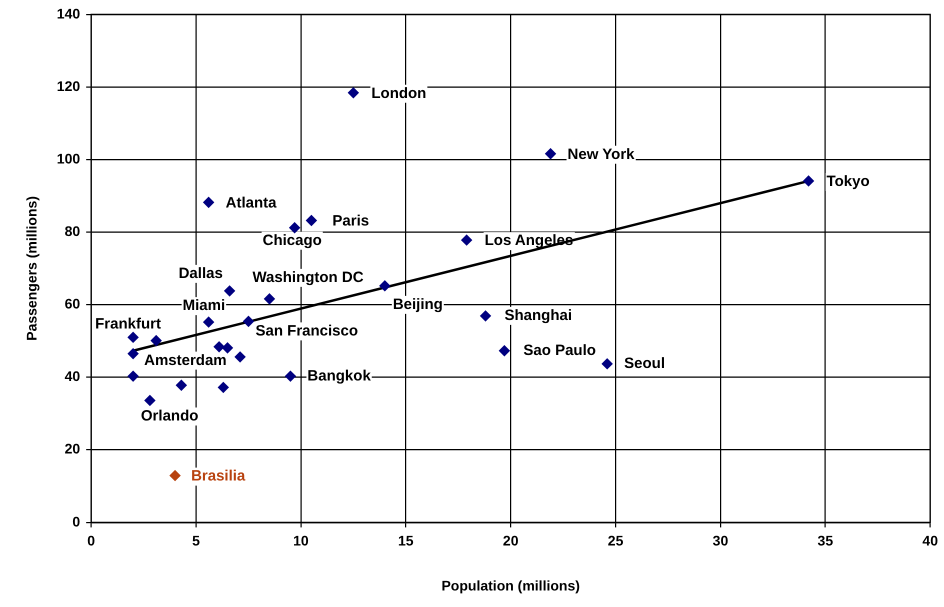 The image size is (944, 607). I want to click on annotation: Orlando, so click(169, 416).